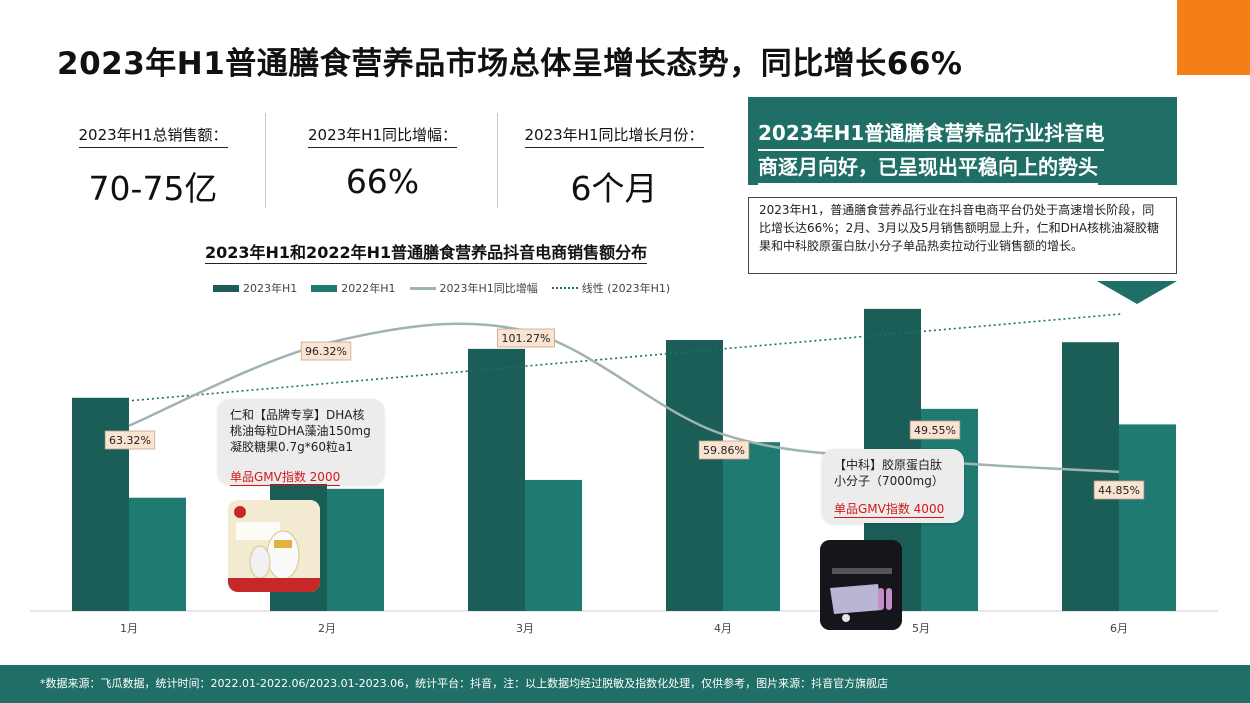 The width and height of the screenshot is (1250, 703). Describe the element at coordinates (614, 167) in the screenshot. I see `kpi-growth-months: 2023年H1同比增长月份： 6个月` at that location.